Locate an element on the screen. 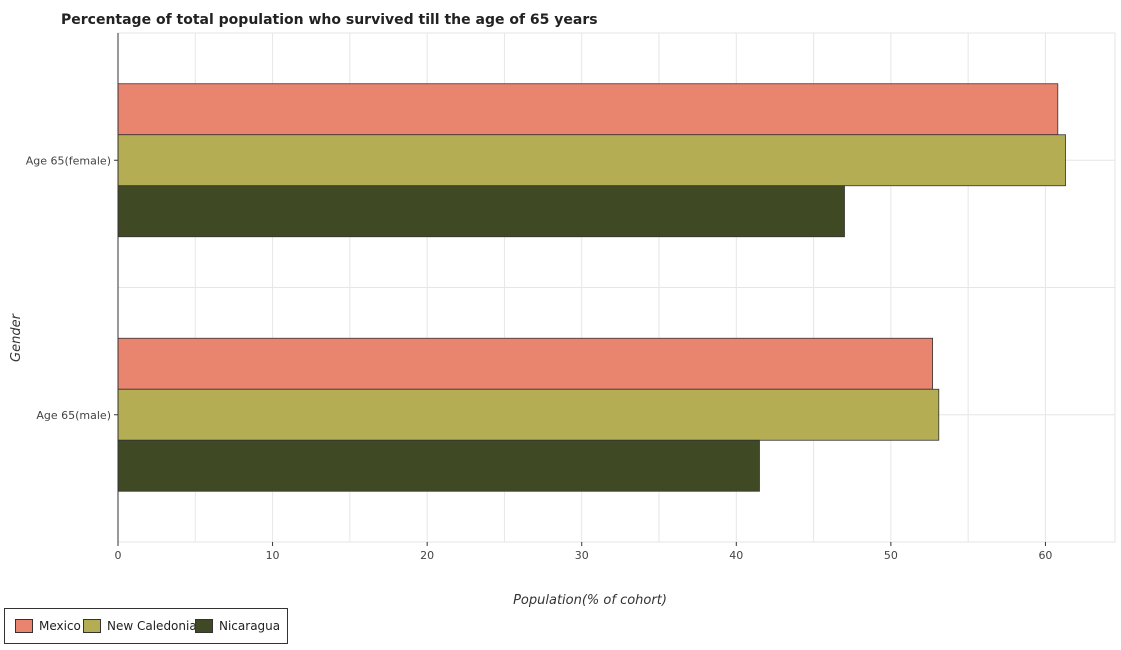 Image resolution: width=1121 pixels, height=650 pixels. legend-item-mexico: Mexico is located at coordinates (48, 626).